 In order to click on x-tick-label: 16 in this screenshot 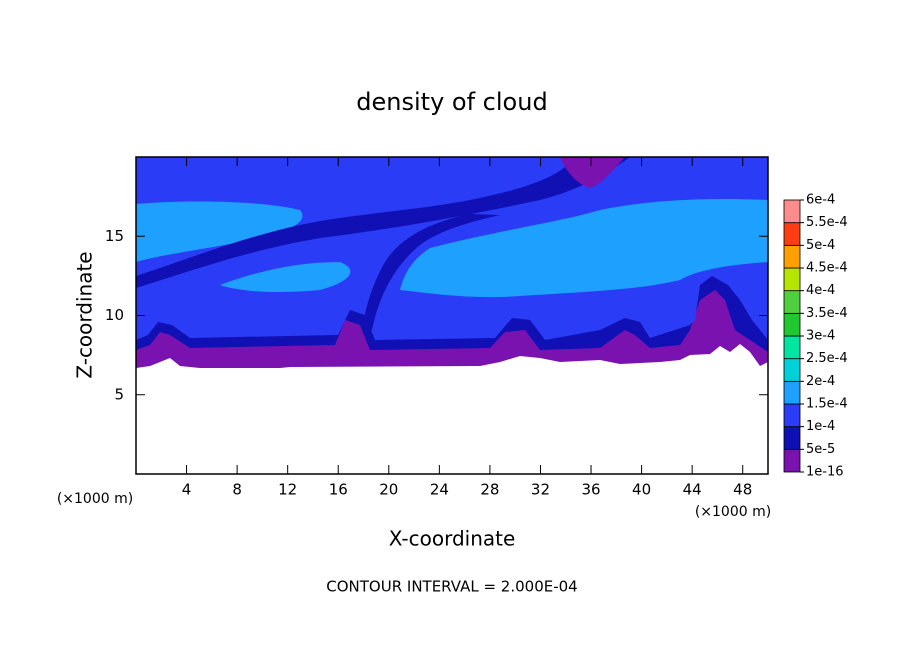, I will do `click(338, 490)`.